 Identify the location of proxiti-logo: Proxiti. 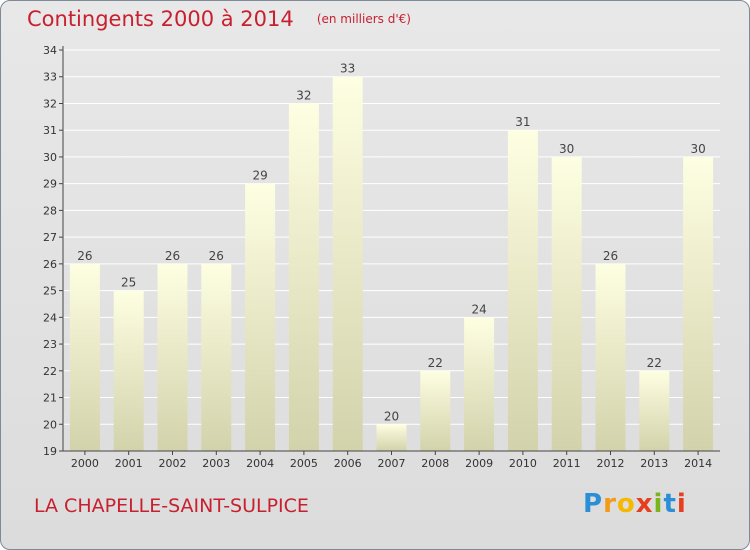
(635, 504).